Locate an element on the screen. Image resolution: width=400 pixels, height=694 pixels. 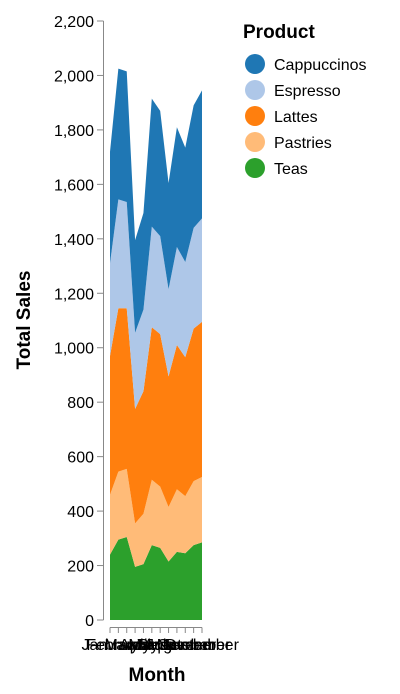
x-tick-label: June is located at coordinates (151, 645).